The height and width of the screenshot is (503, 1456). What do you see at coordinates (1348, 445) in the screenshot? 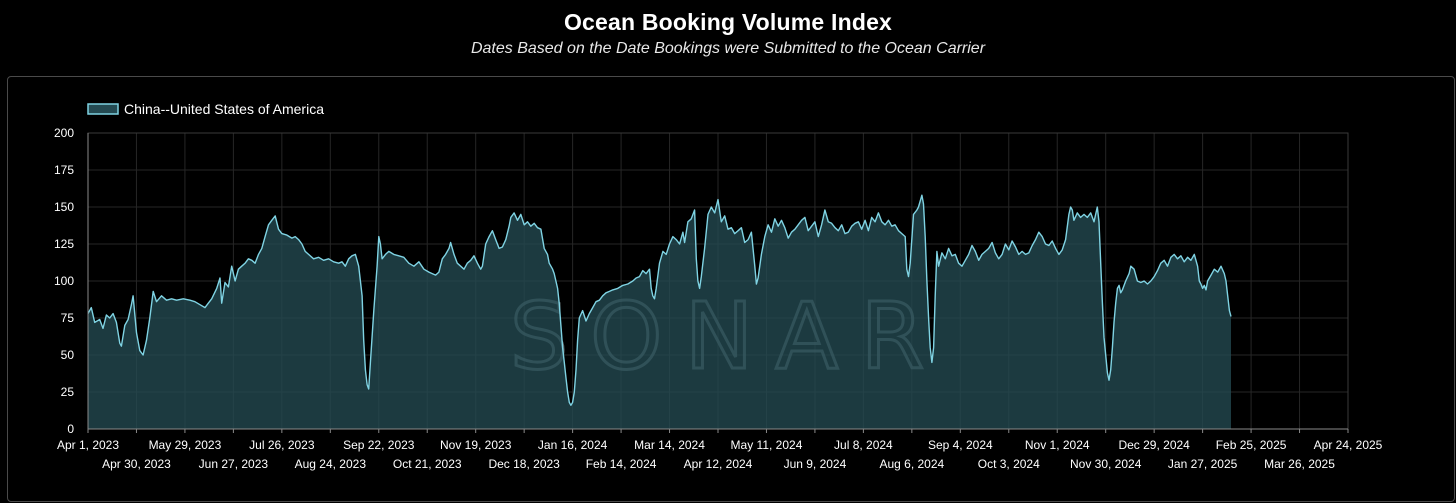
I see `x-tick-label: Apr 24, 2025` at bounding box center [1348, 445].